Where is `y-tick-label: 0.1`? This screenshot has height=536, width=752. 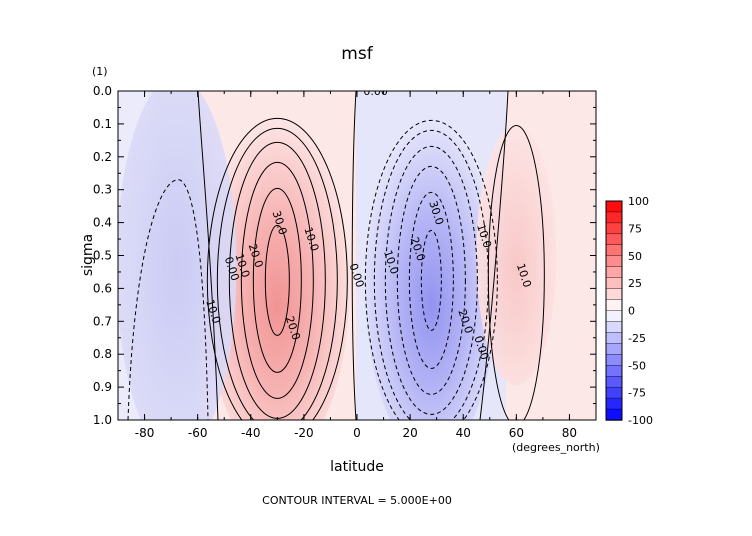 y-tick-label: 0.1 is located at coordinates (102, 124).